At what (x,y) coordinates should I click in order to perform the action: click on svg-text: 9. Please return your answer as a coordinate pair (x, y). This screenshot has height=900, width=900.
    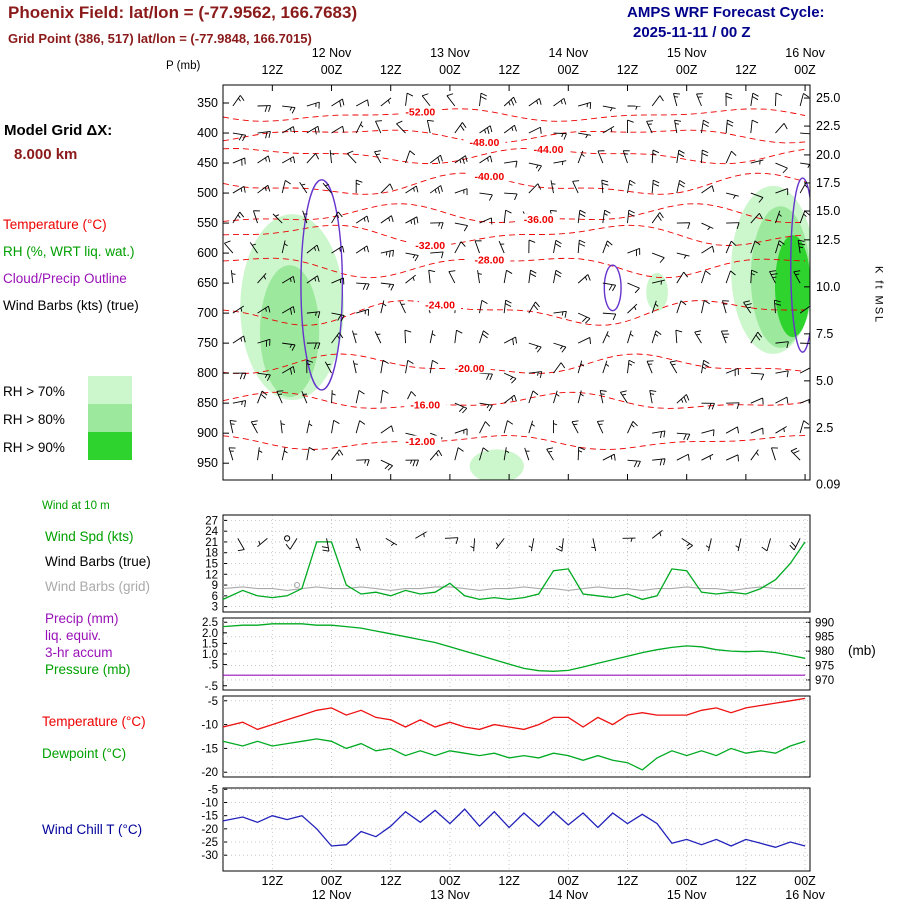
    Looking at the image, I should click on (215, 586).